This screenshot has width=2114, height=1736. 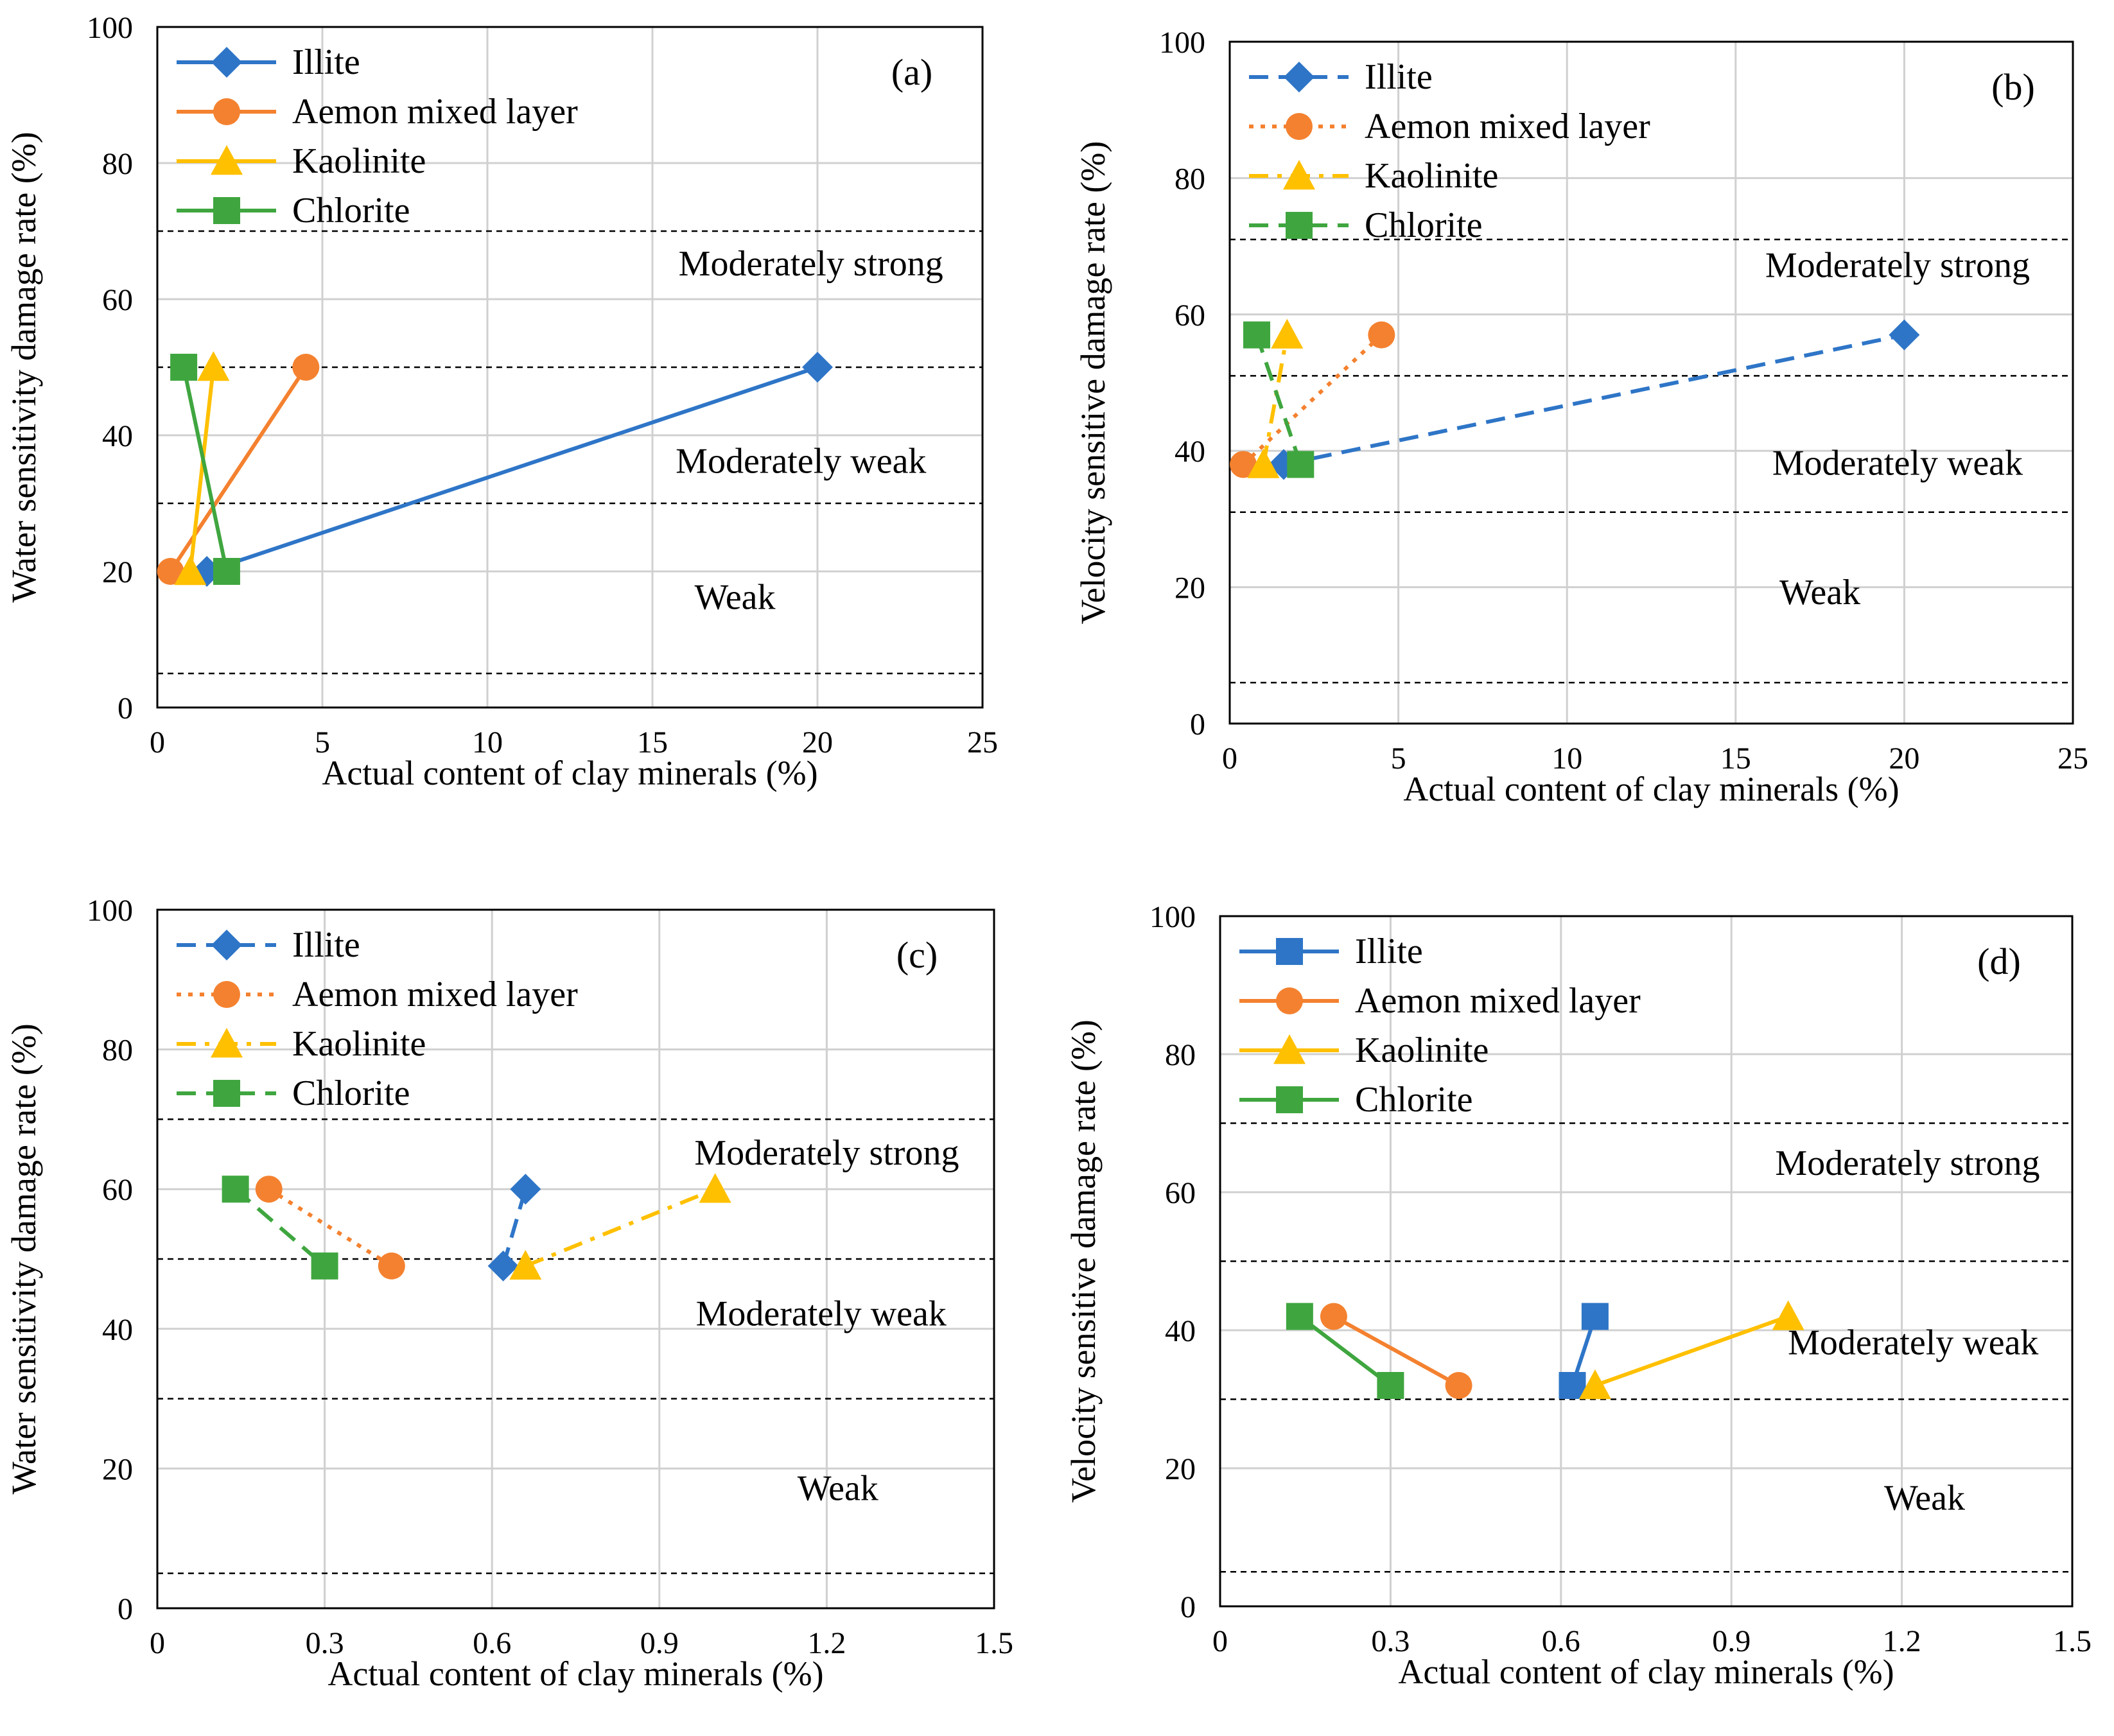 What do you see at coordinates (23, 367) in the screenshot?
I see `y-axis-title: Water sensitivity damage rate (%)` at bounding box center [23, 367].